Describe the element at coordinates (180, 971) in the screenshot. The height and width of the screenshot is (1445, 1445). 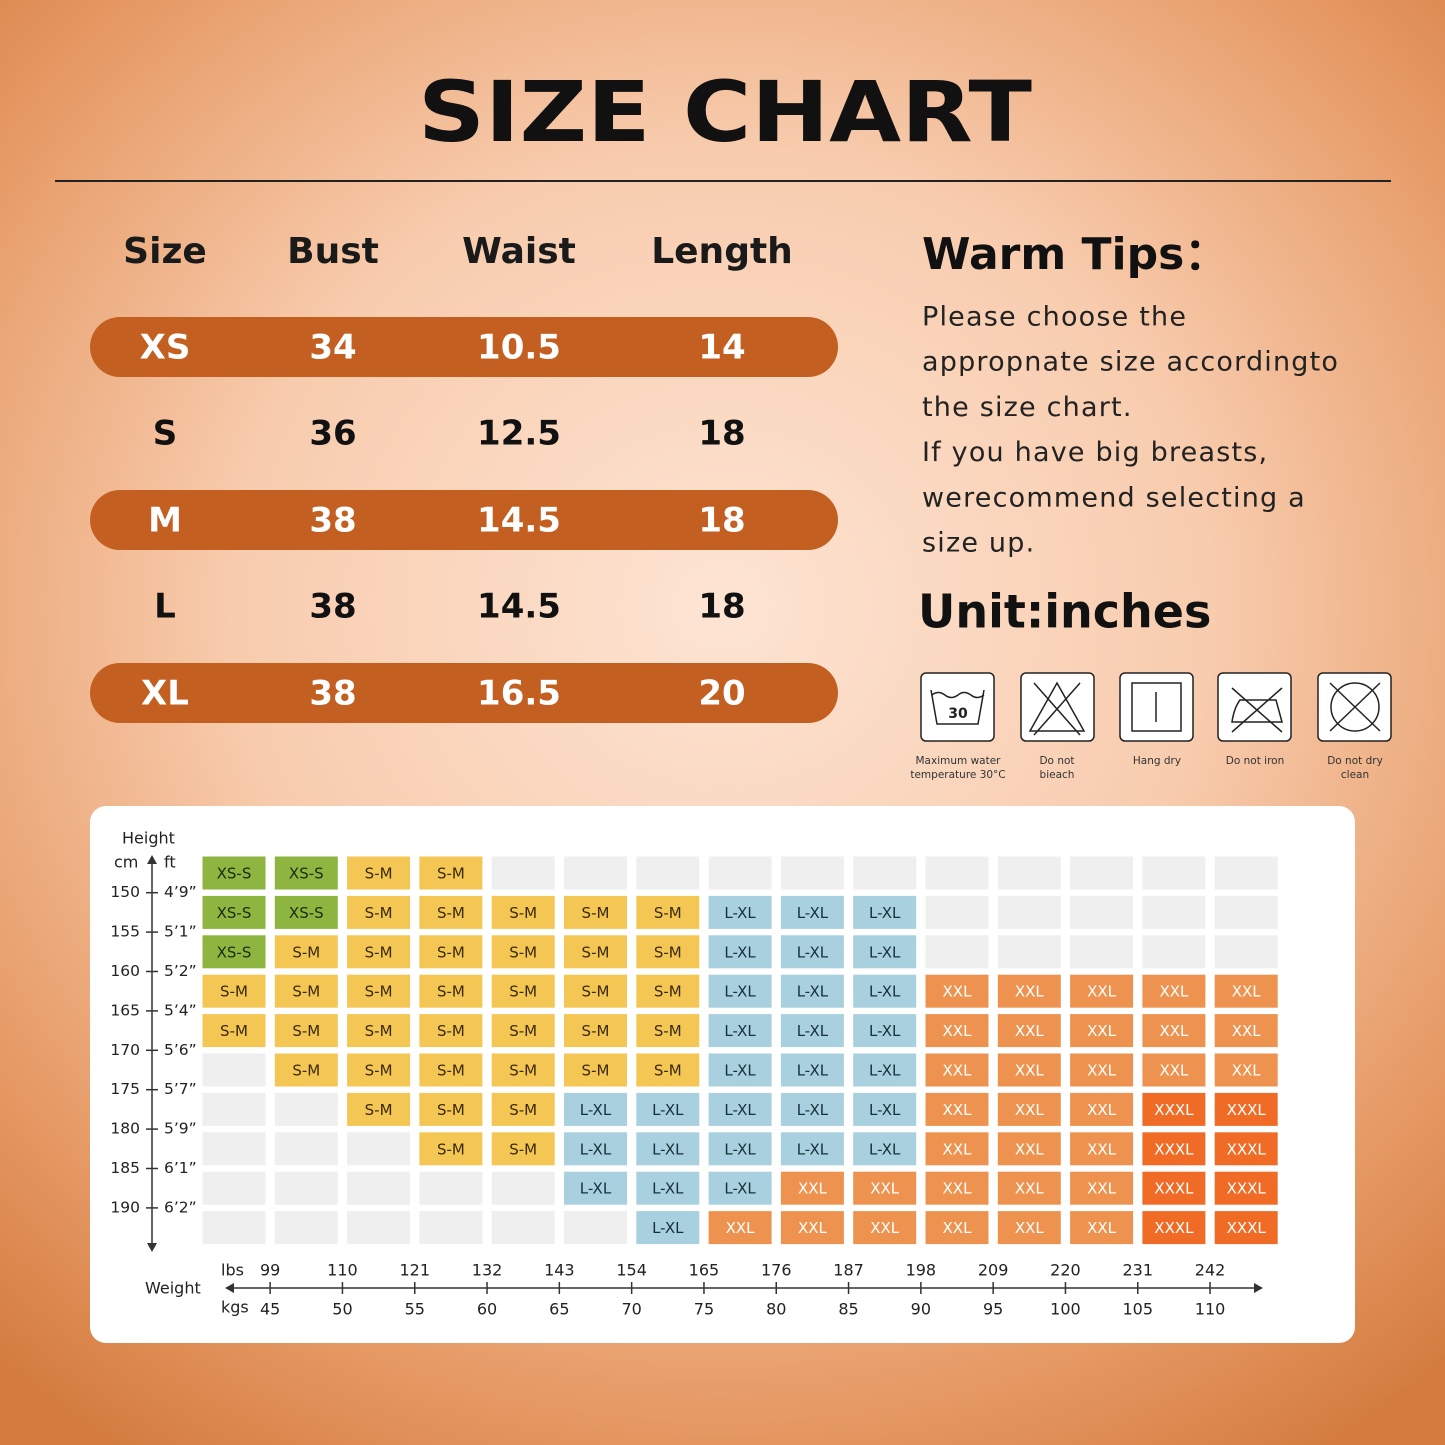
I see `ft-label: 5’2”` at that location.